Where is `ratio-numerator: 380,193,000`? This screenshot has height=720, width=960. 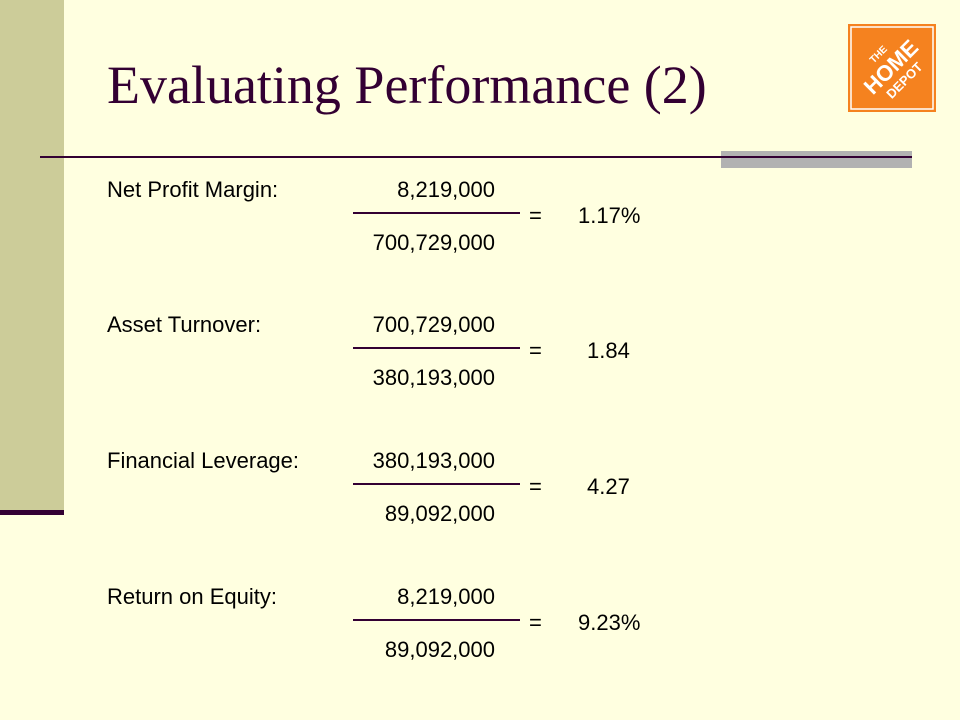
ratio-numerator: 380,193,000 is located at coordinates (433, 460).